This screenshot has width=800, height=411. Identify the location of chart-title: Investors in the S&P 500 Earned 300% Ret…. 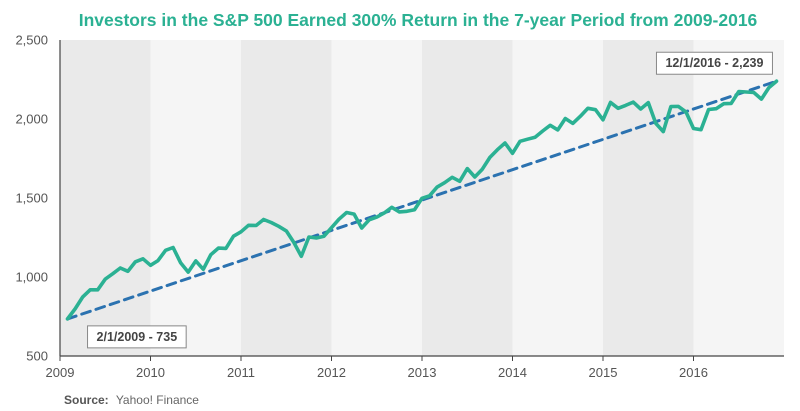
(418, 20).